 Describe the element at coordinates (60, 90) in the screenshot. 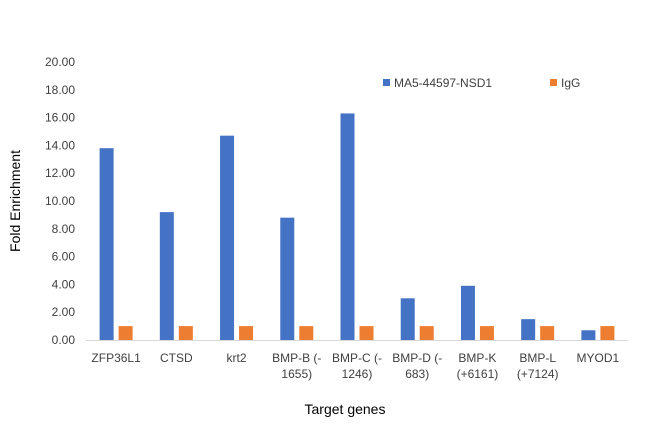

I see `y-tick-label: 18.00` at that location.